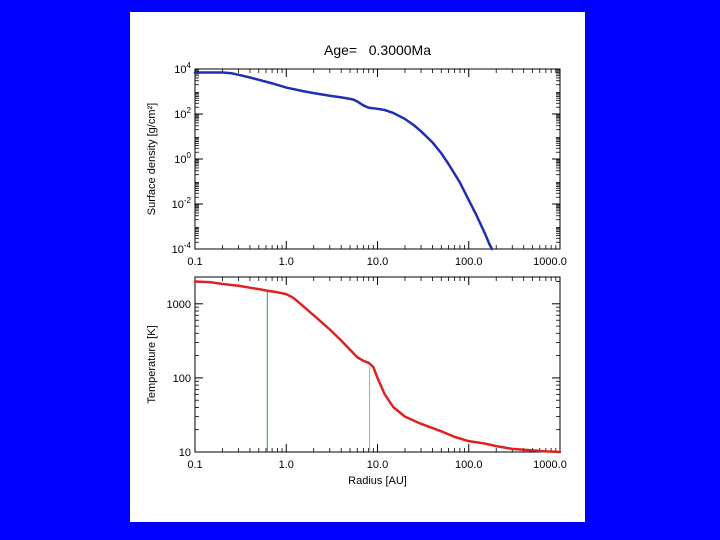  I want to click on temperature-x-tick-label: 10.0, so click(377, 465).